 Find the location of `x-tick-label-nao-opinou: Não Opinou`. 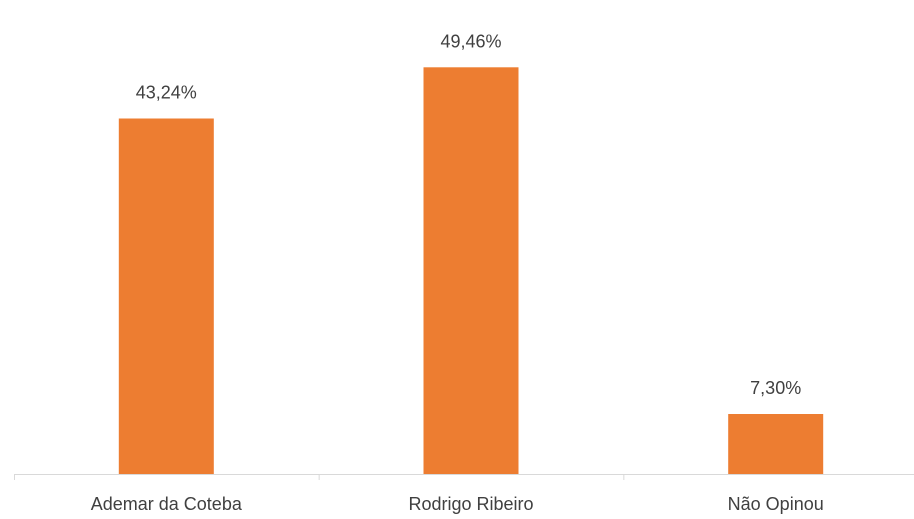

x-tick-label-nao-opinou: Não Opinou is located at coordinates (776, 504).